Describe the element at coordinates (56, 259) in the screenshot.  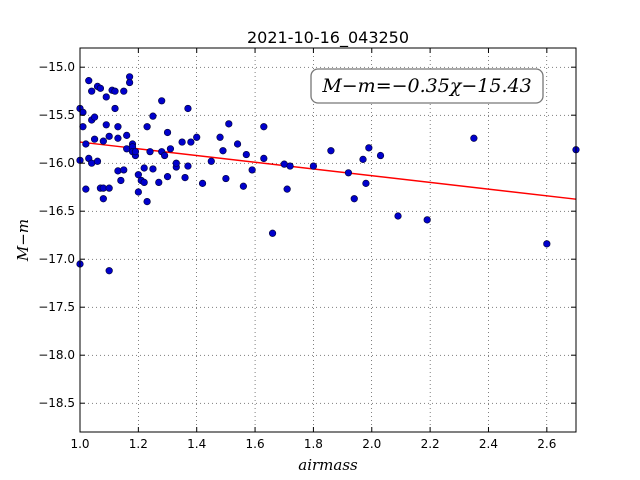
I see `y-tick-label: −17.0` at that location.